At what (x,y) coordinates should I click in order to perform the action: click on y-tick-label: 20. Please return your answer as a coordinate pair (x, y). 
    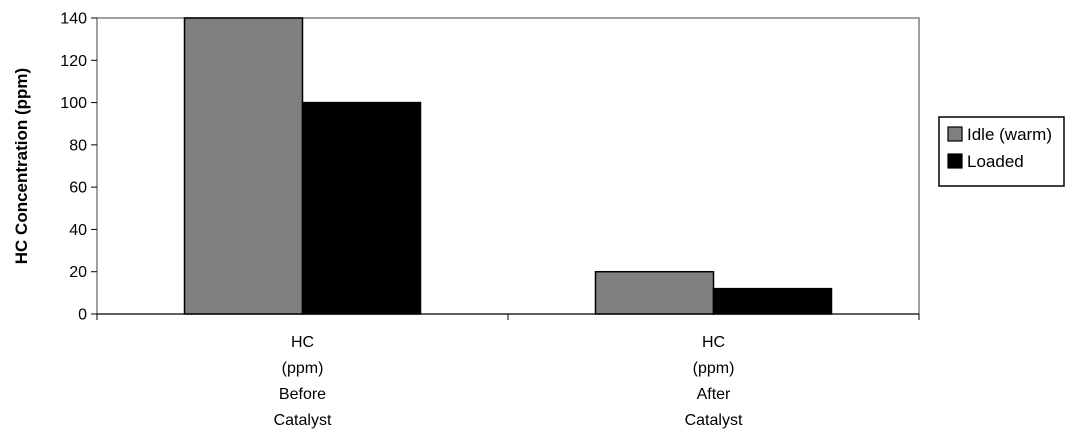
    Looking at the image, I should click on (78, 272).